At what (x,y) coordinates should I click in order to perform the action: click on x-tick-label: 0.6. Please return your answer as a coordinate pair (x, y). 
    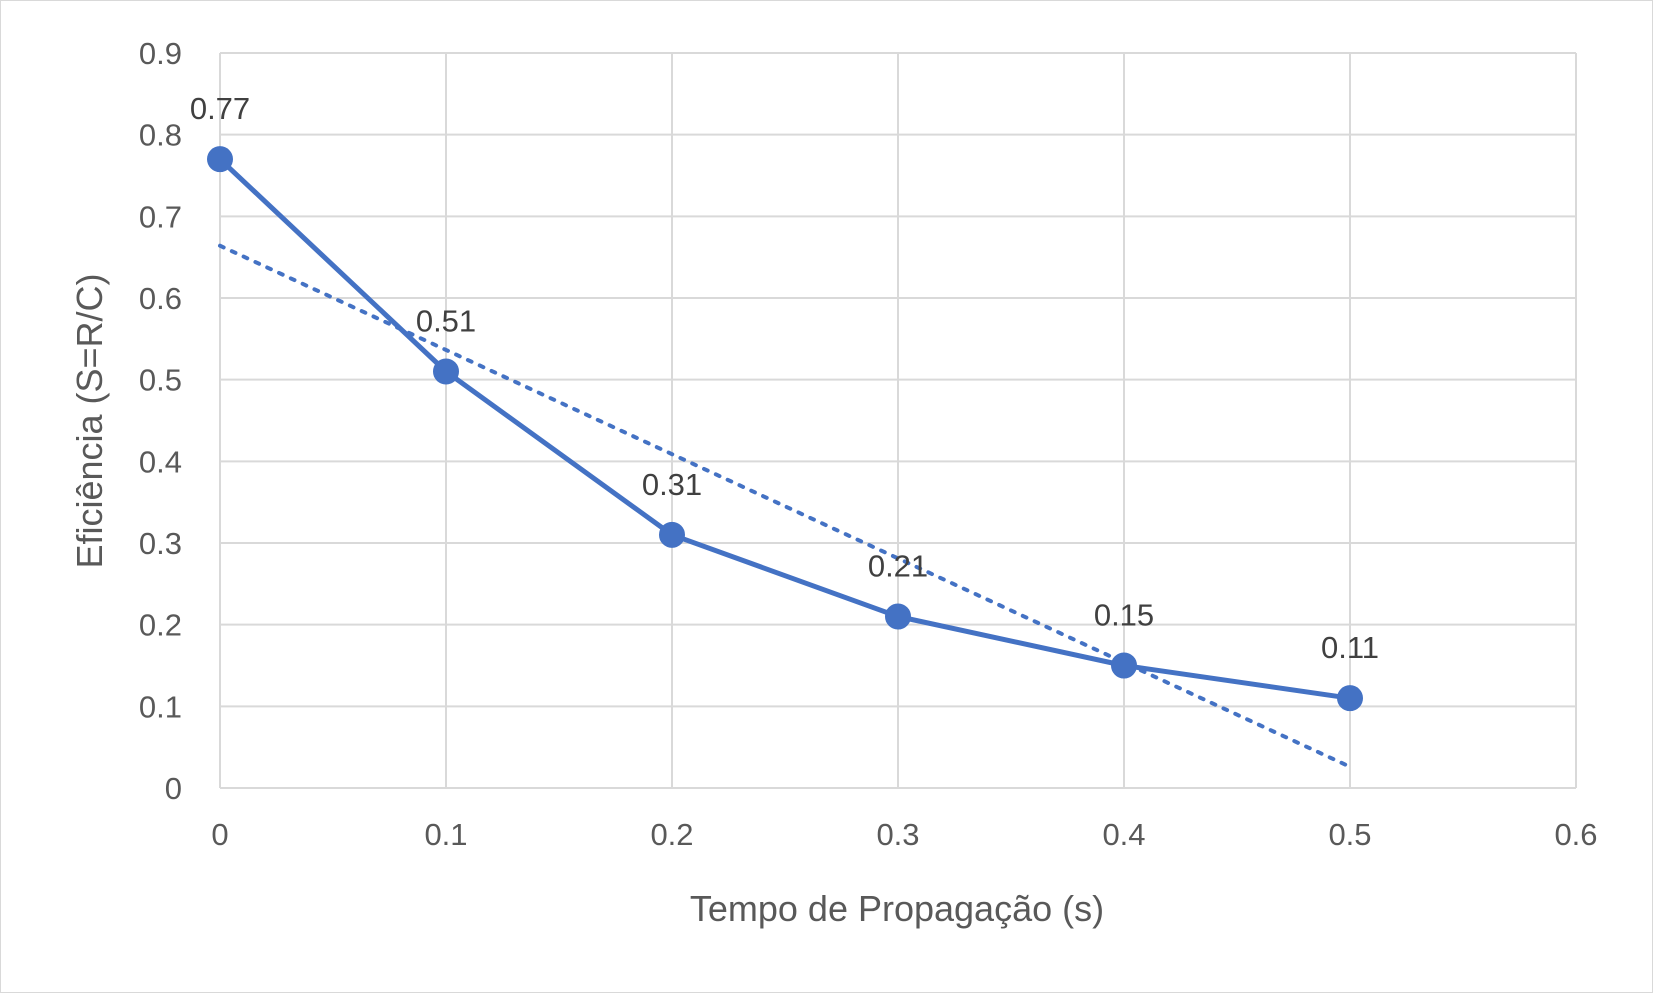
    Looking at the image, I should click on (1575, 834).